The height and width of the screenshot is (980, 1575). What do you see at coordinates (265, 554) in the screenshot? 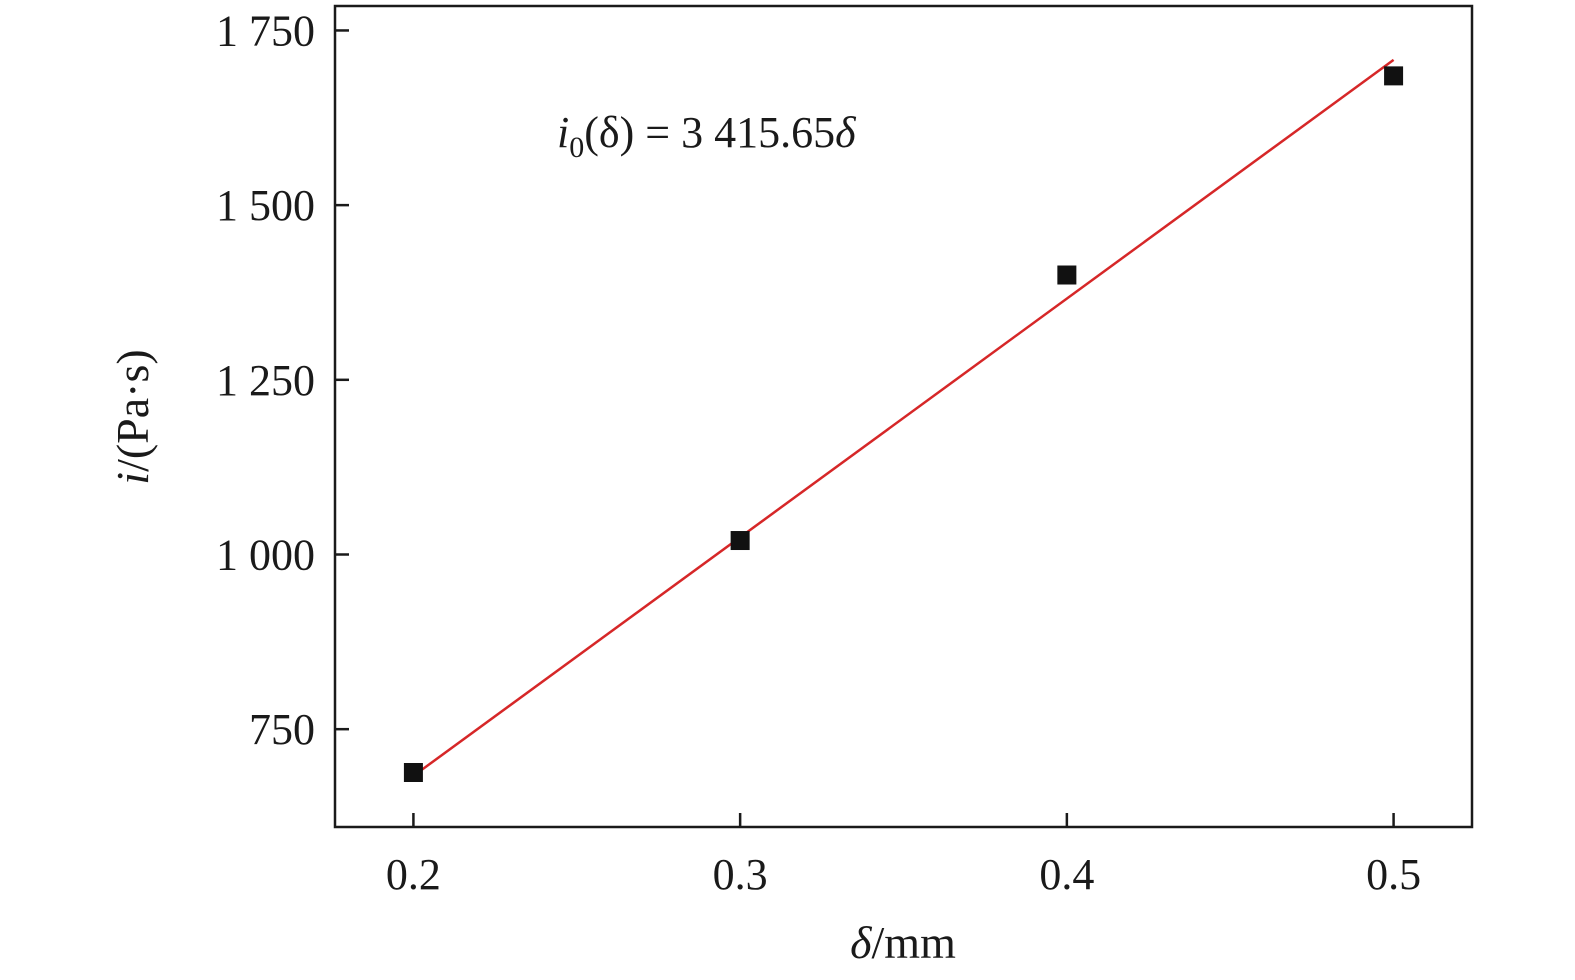
I see `y-tick-label: 1 000` at bounding box center [265, 554].